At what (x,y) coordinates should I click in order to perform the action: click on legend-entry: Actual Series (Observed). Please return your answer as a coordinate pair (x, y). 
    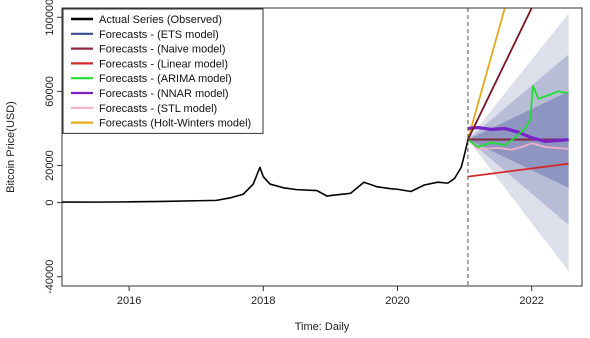
    Looking at the image, I should click on (160, 20).